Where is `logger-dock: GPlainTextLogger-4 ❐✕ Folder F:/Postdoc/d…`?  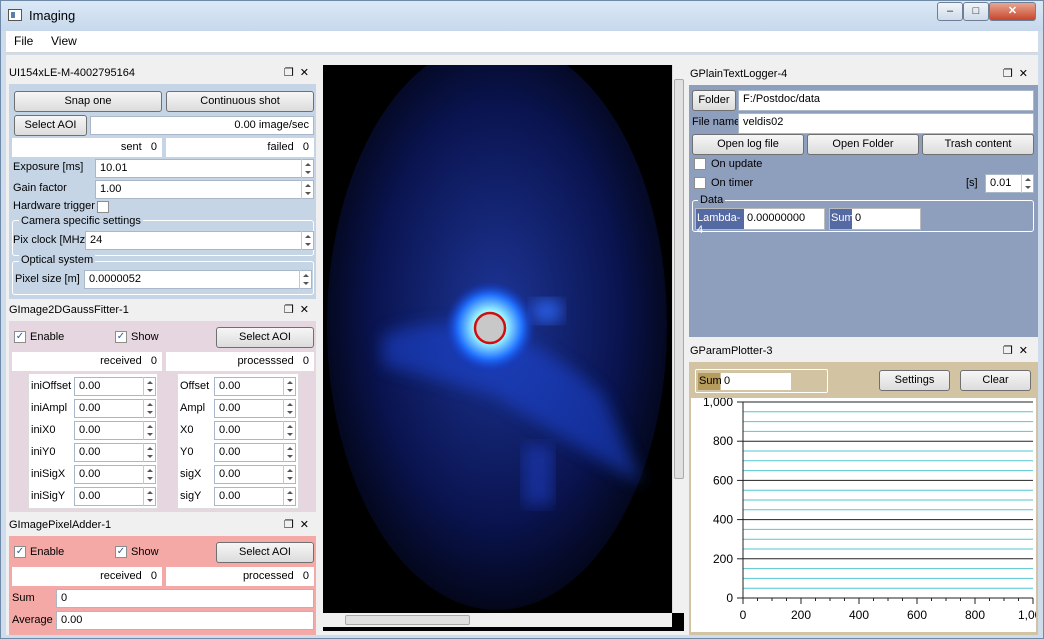
logger-dock: GPlainTextLogger-4 ❐✕ Folder F:/Postdoc/d… is located at coordinates (862, 201).